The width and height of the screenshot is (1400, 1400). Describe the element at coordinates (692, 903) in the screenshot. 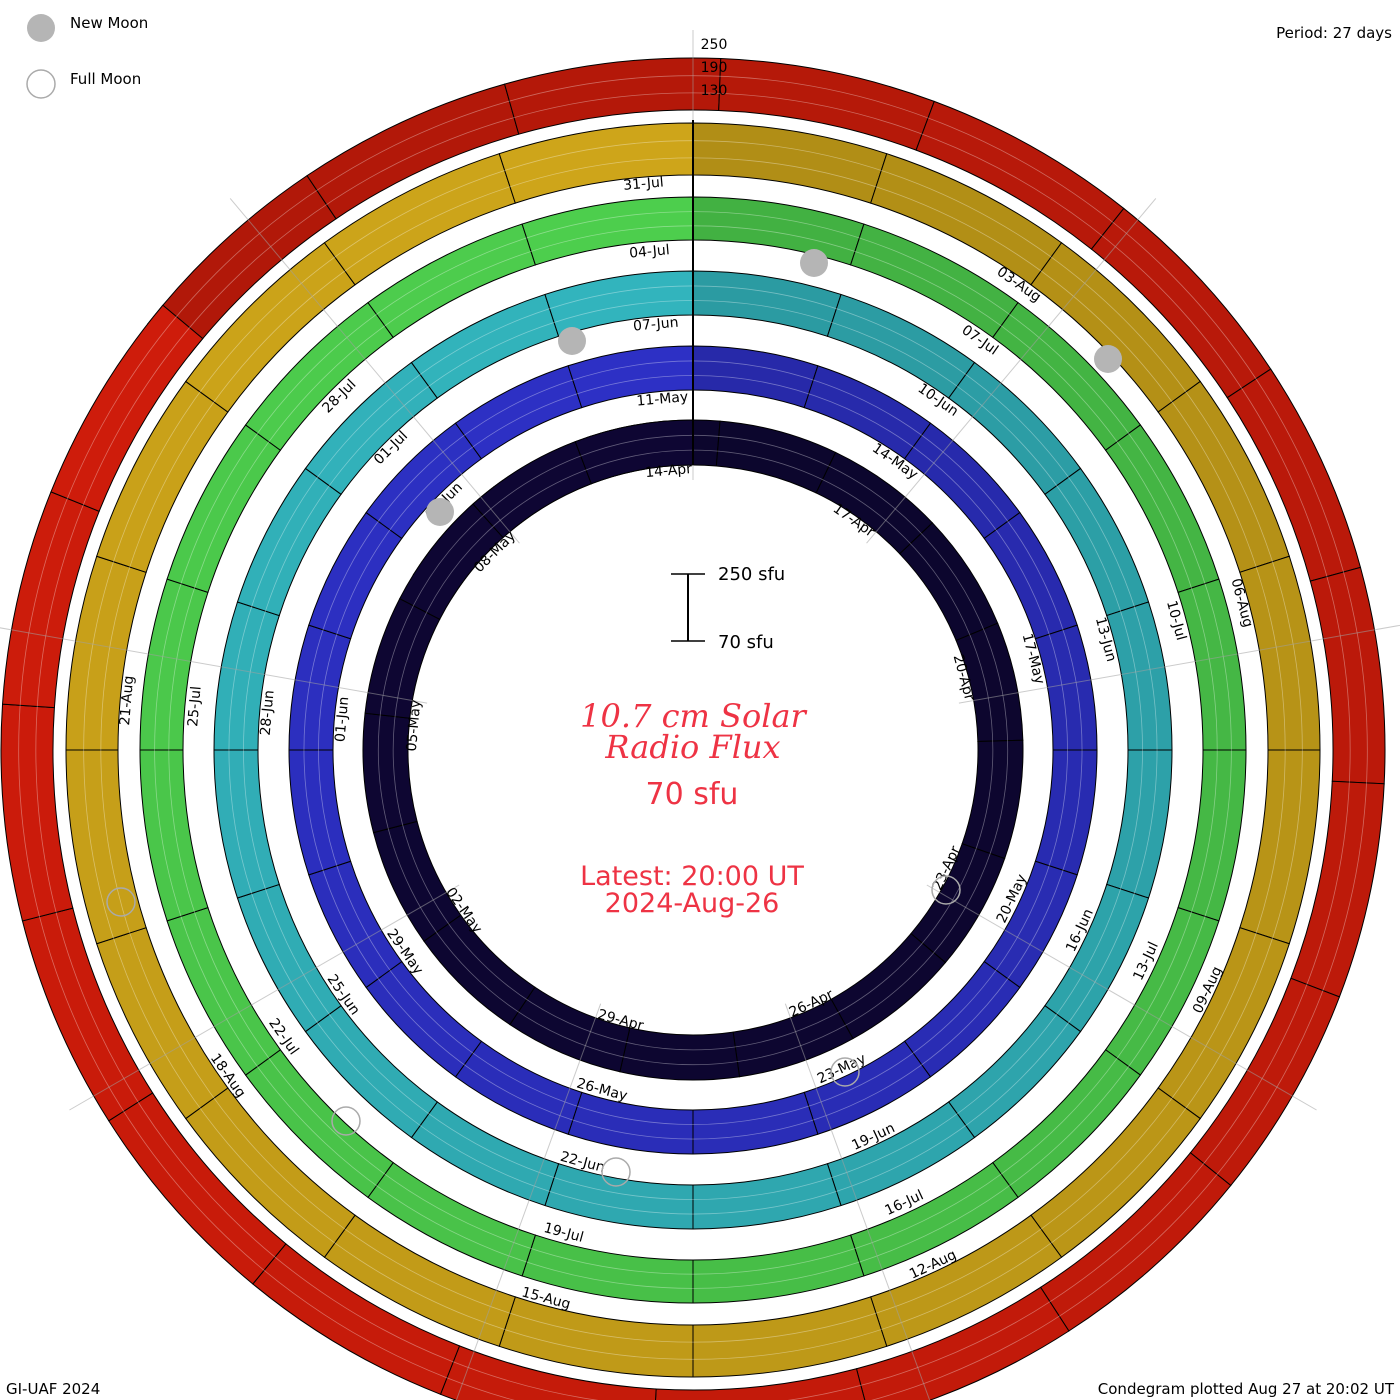

I see `latest-date: 2024-Aug-26` at that location.